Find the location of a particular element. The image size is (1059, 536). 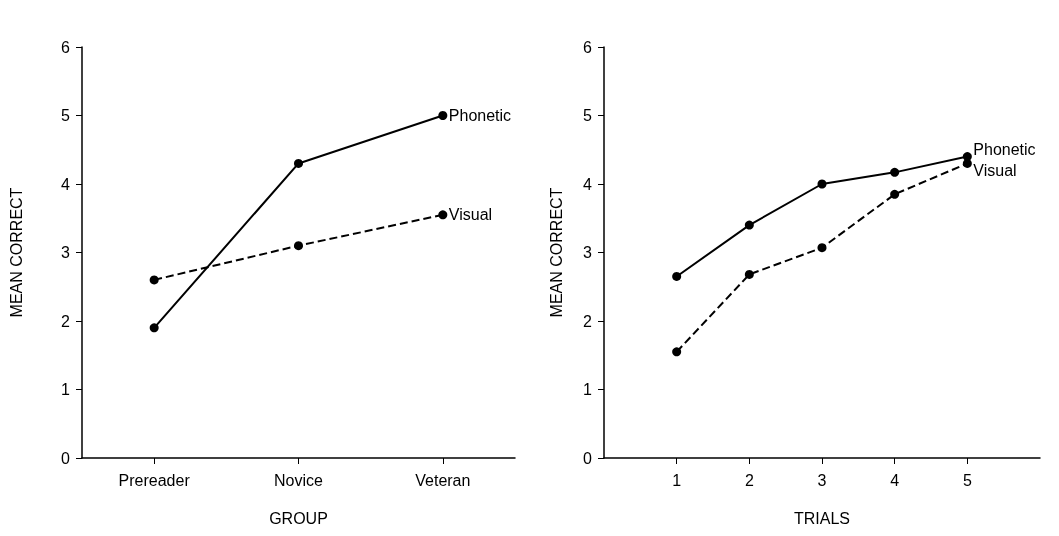

x-tick-label: Prereader is located at coordinates (154, 480).